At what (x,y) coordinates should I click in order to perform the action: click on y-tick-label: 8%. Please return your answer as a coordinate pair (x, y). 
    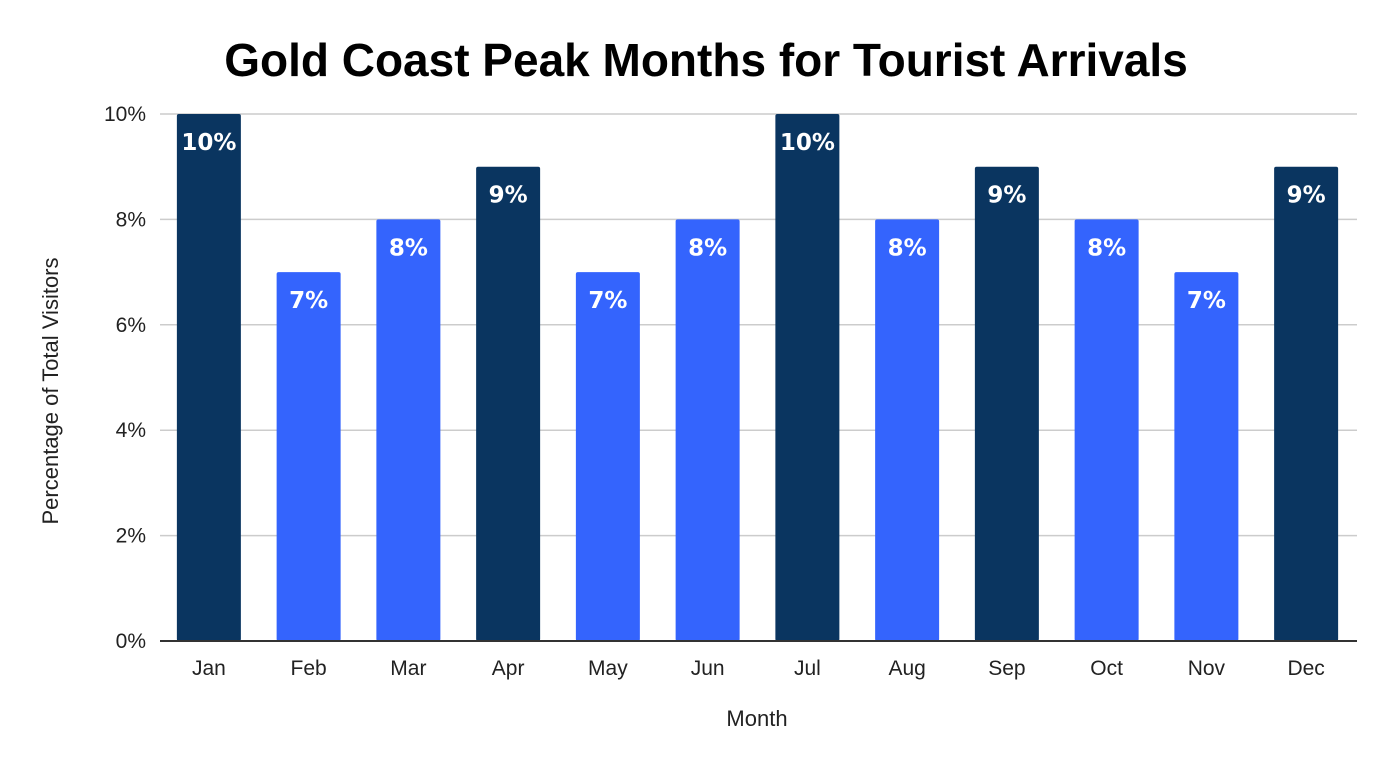
    Looking at the image, I should click on (131, 219).